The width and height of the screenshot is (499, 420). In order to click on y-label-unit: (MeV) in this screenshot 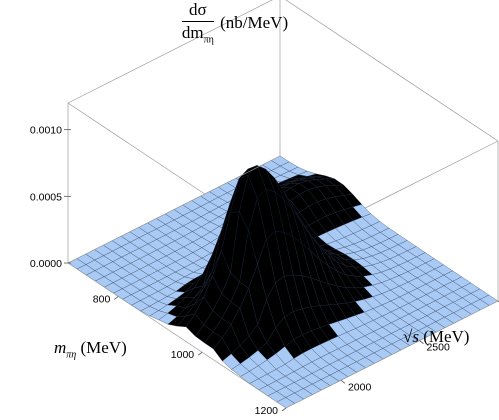, I will do `click(446, 336)`.